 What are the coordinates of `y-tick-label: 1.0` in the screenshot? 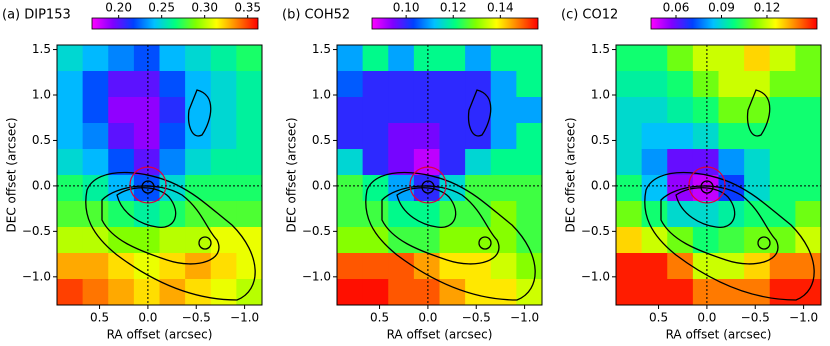 It's located at (41, 95).